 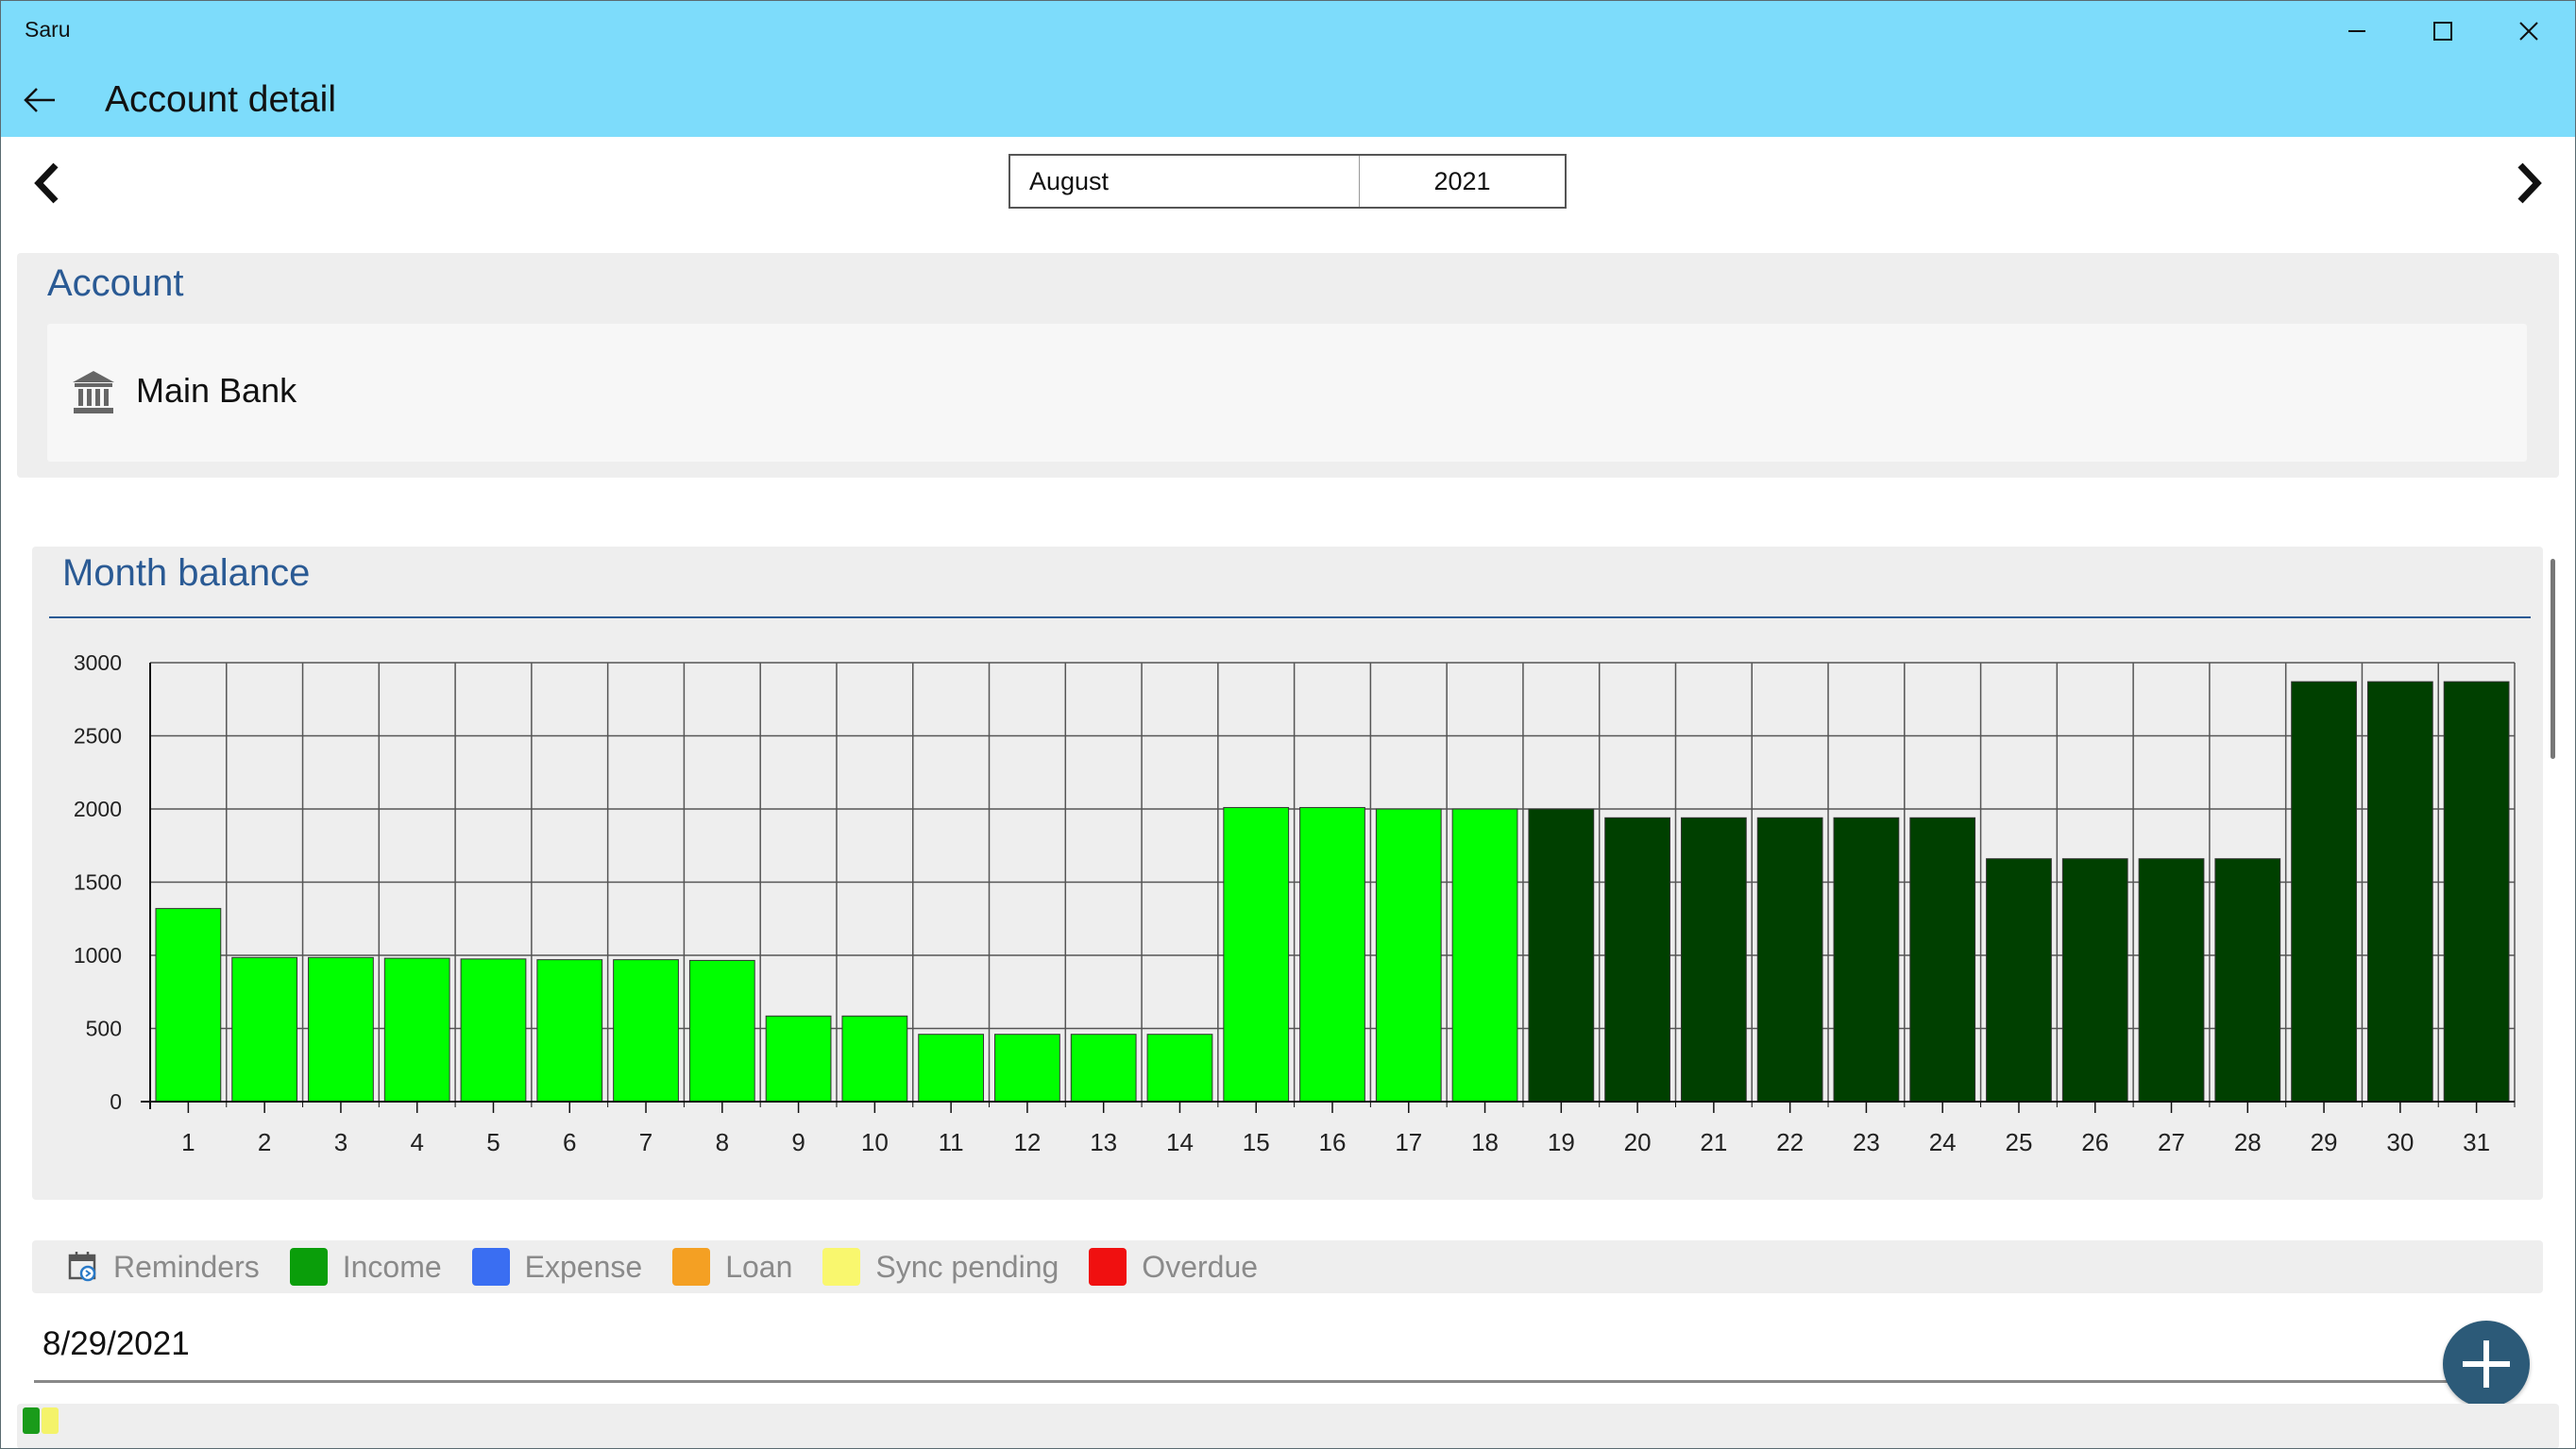 I want to click on close-button, so click(x=2528, y=31).